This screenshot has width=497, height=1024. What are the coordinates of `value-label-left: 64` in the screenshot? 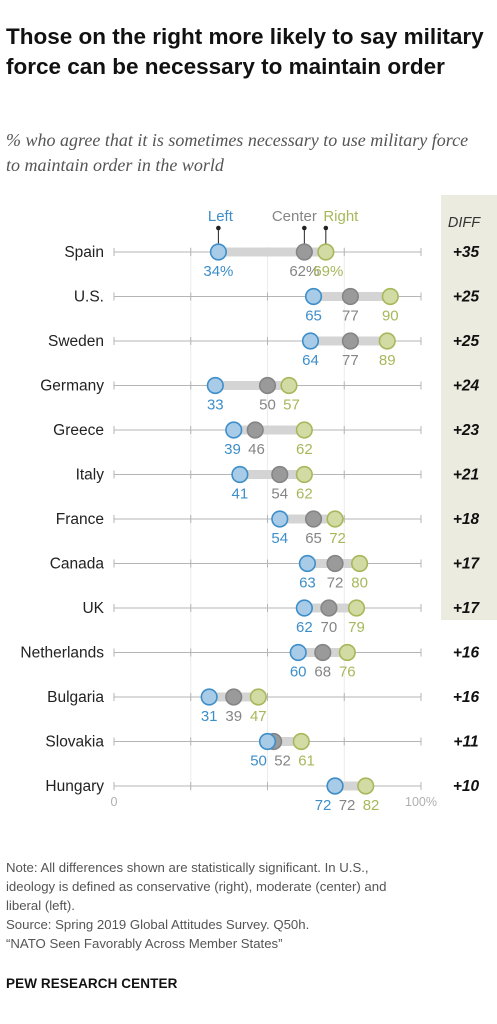 It's located at (310, 360).